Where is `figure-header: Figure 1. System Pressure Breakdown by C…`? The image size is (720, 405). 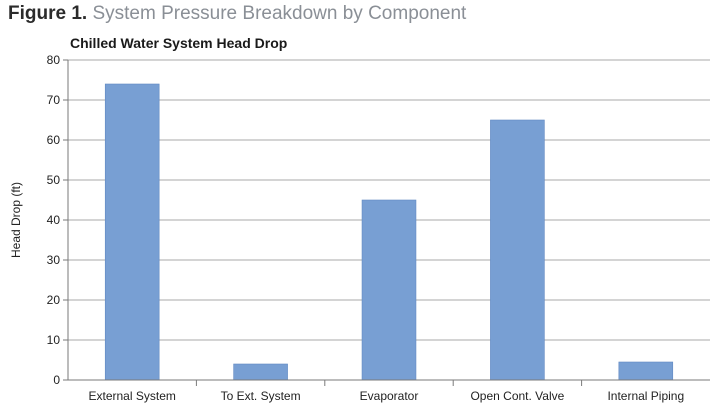
figure-header: Figure 1. System Pressure Breakdown by C… is located at coordinates (237, 14).